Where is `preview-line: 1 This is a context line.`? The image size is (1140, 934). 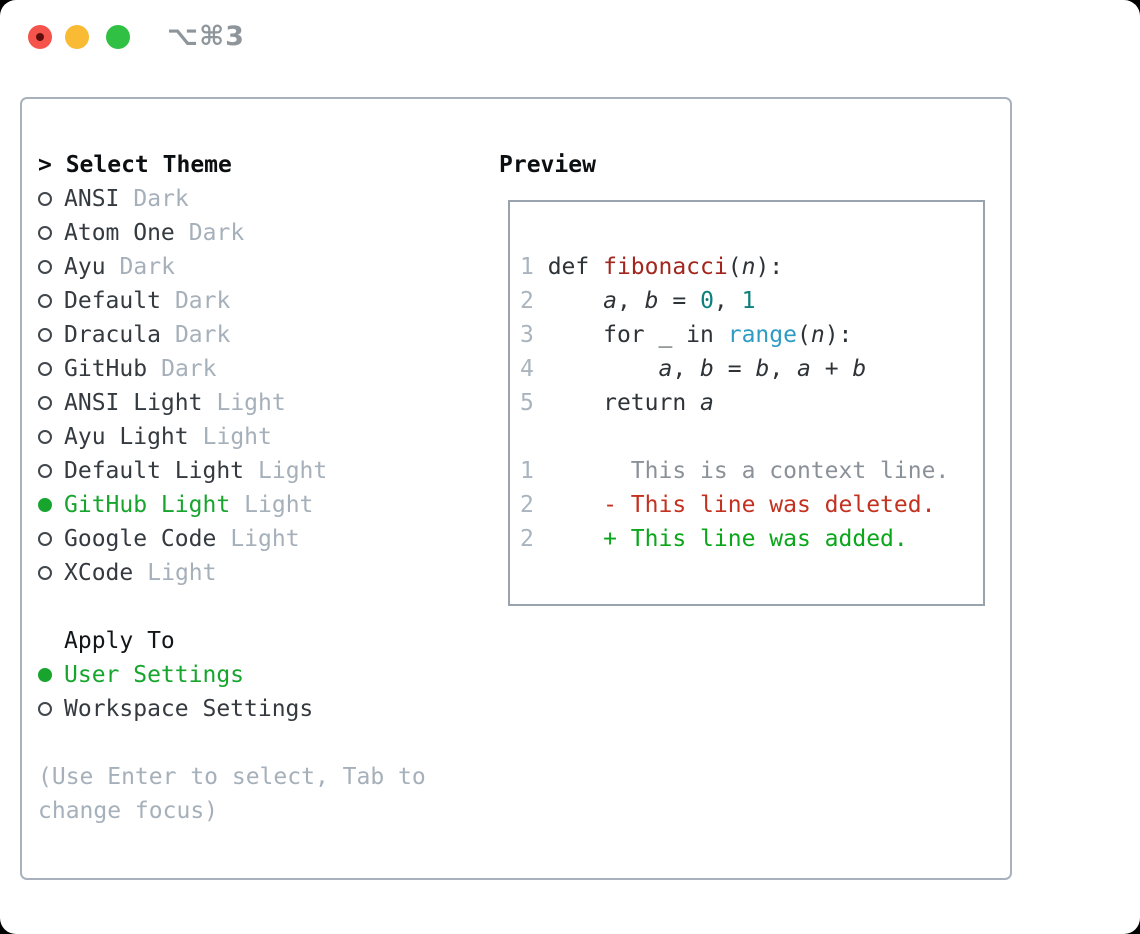
preview-line: 1 This is a context line. is located at coordinates (734, 471).